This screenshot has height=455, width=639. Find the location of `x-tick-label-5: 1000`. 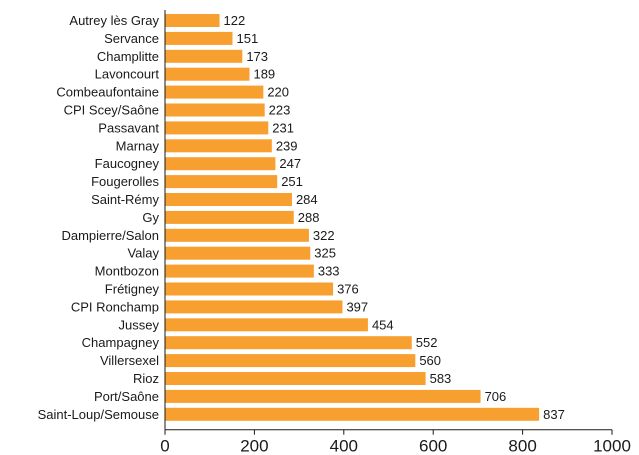

x-tick-label-5: 1000 is located at coordinates (612, 446).